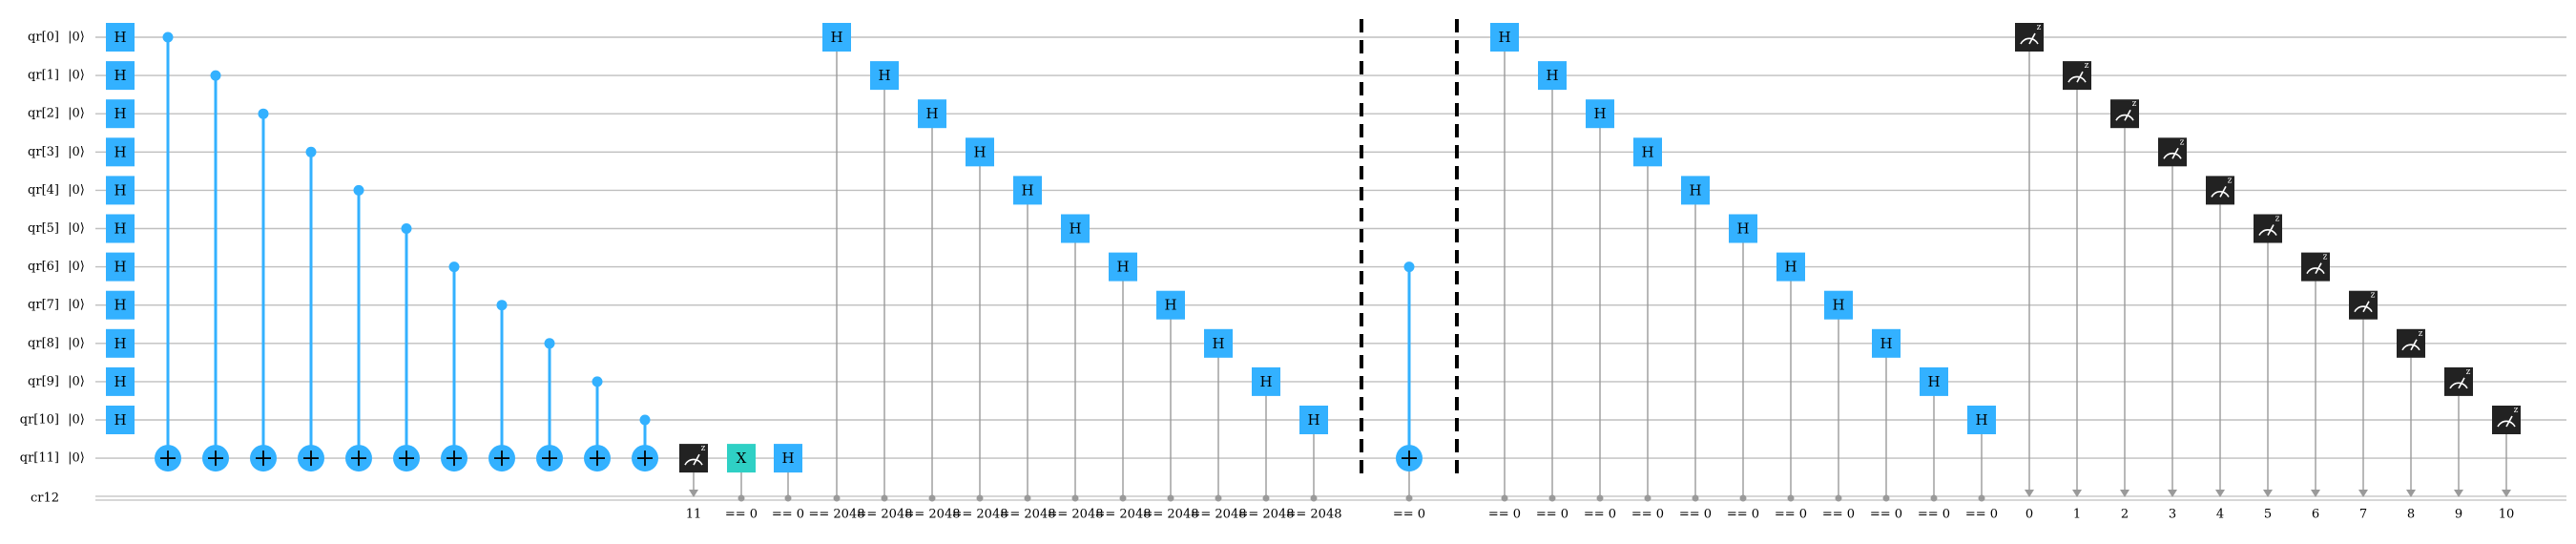 This screenshot has height=544, width=2576. What do you see at coordinates (39, 459) in the screenshot?
I see `qubit-label: qr[11]` at bounding box center [39, 459].